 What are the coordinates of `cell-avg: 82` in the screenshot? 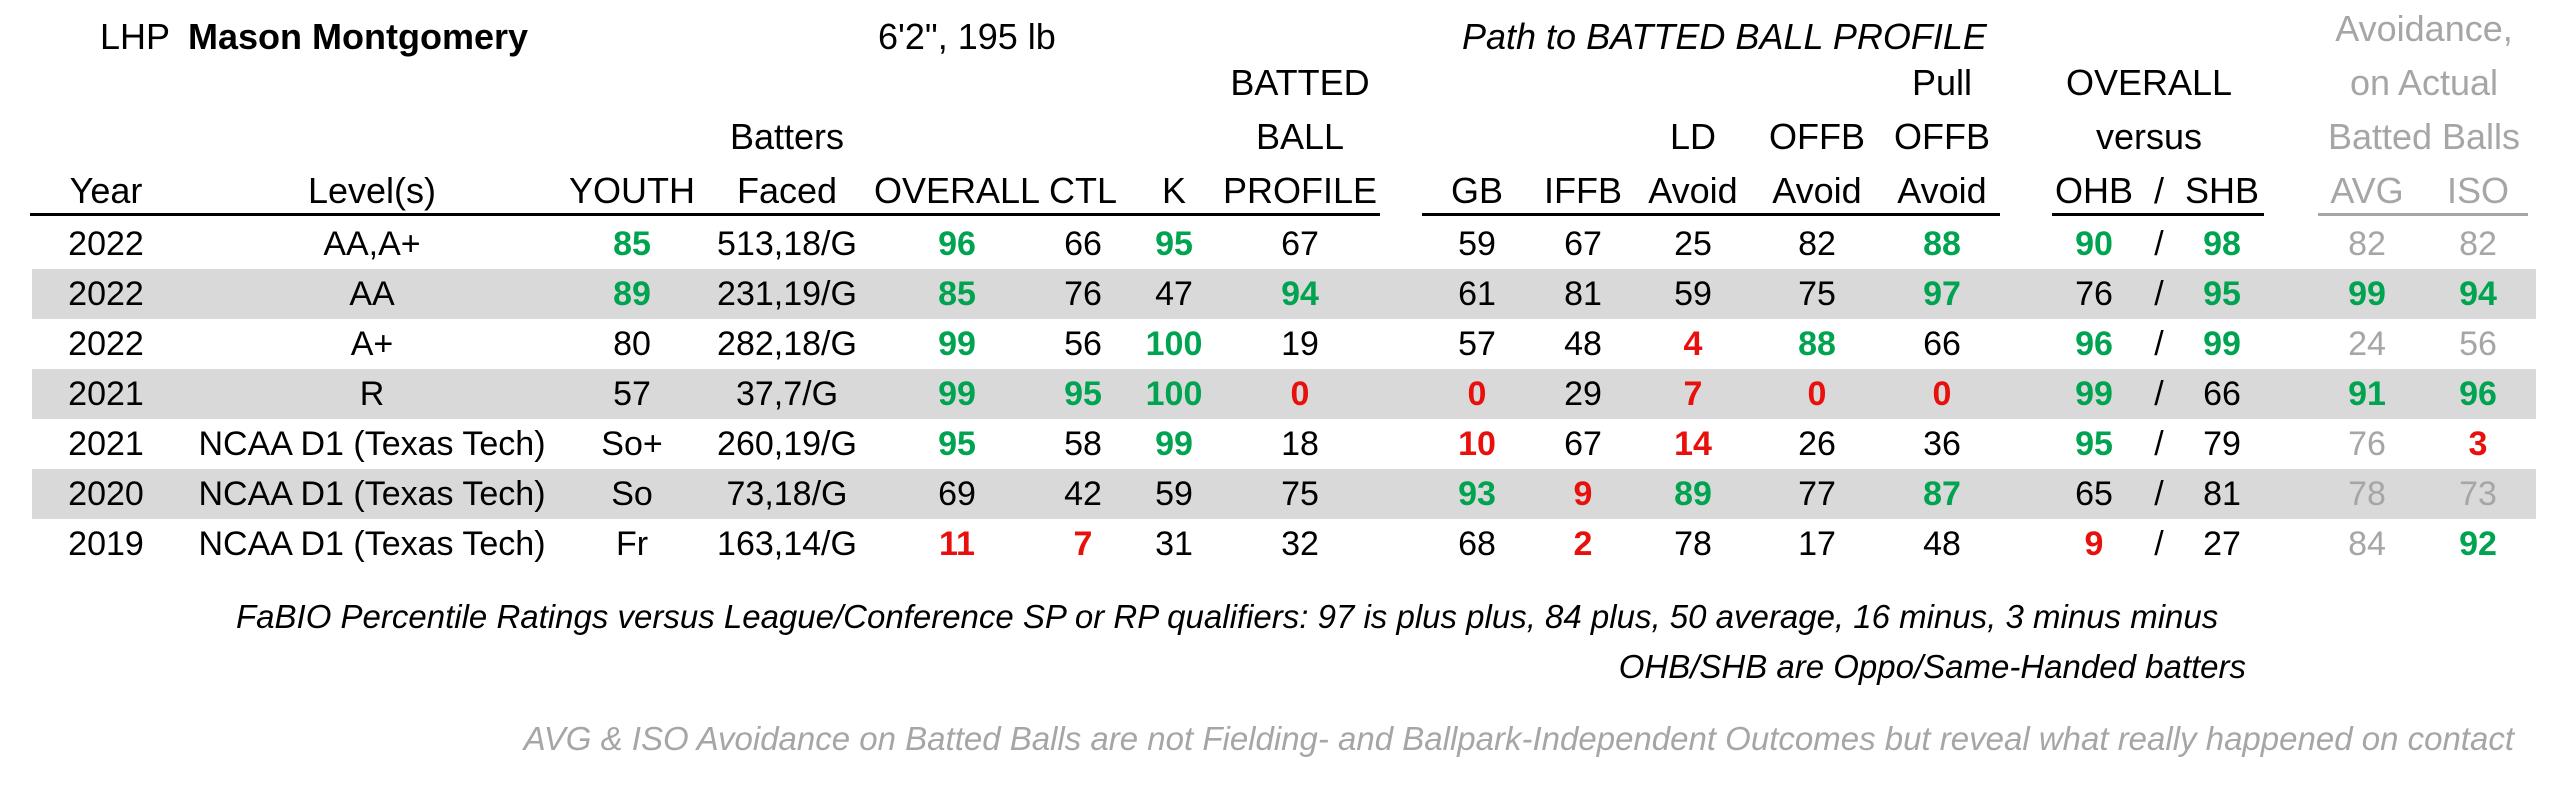 It's located at (2367, 244).